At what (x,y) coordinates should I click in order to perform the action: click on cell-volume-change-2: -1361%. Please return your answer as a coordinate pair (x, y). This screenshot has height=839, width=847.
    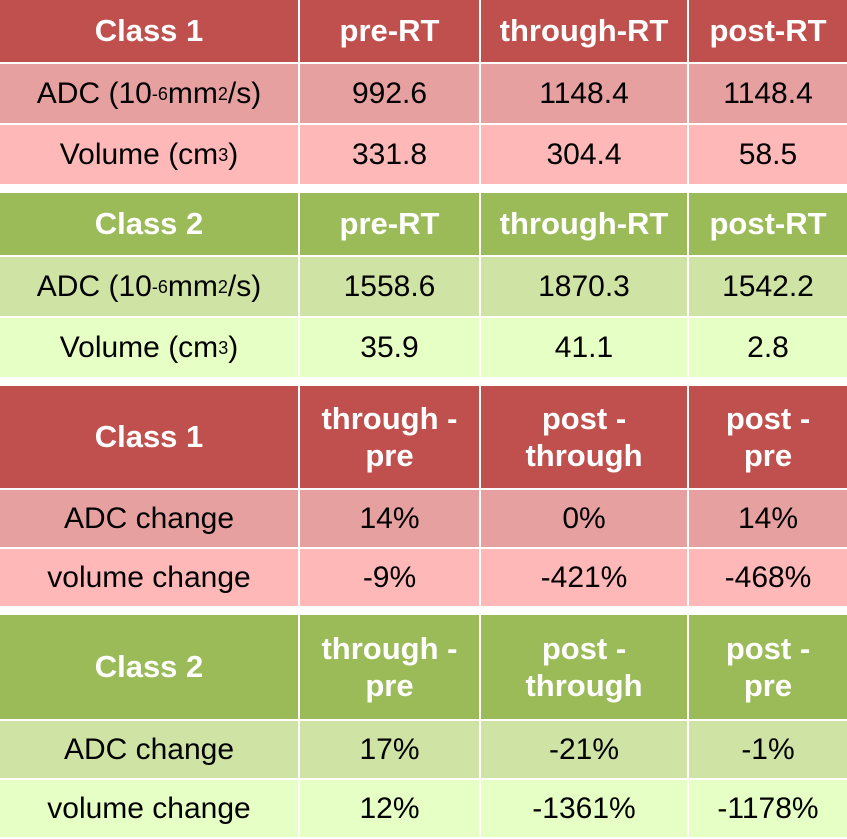
    Looking at the image, I should click on (585, 809).